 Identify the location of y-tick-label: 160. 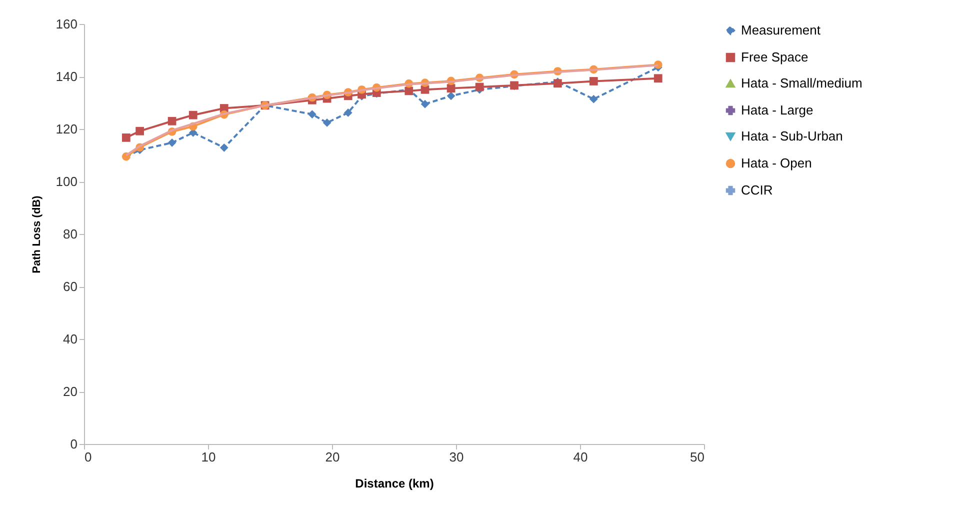
(67, 24).